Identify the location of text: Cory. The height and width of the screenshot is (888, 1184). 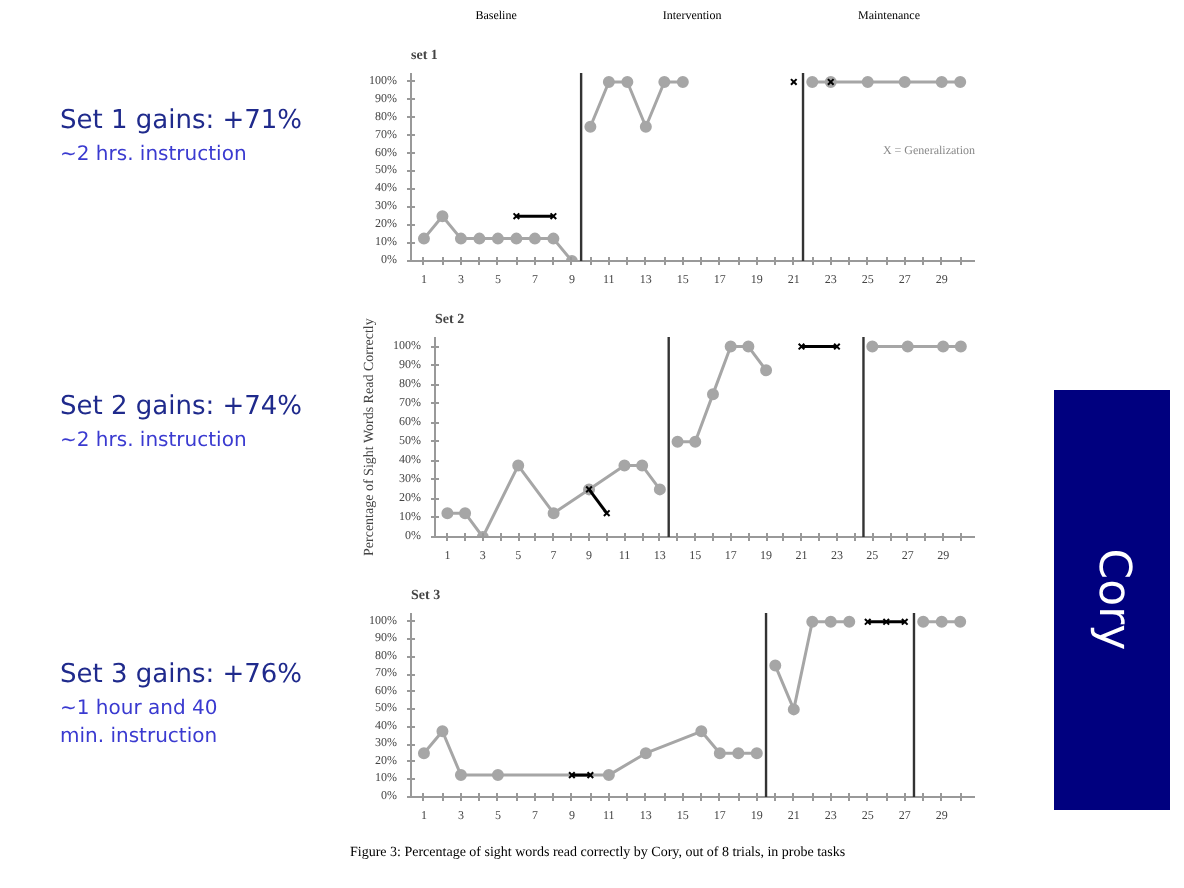
(1112, 600).